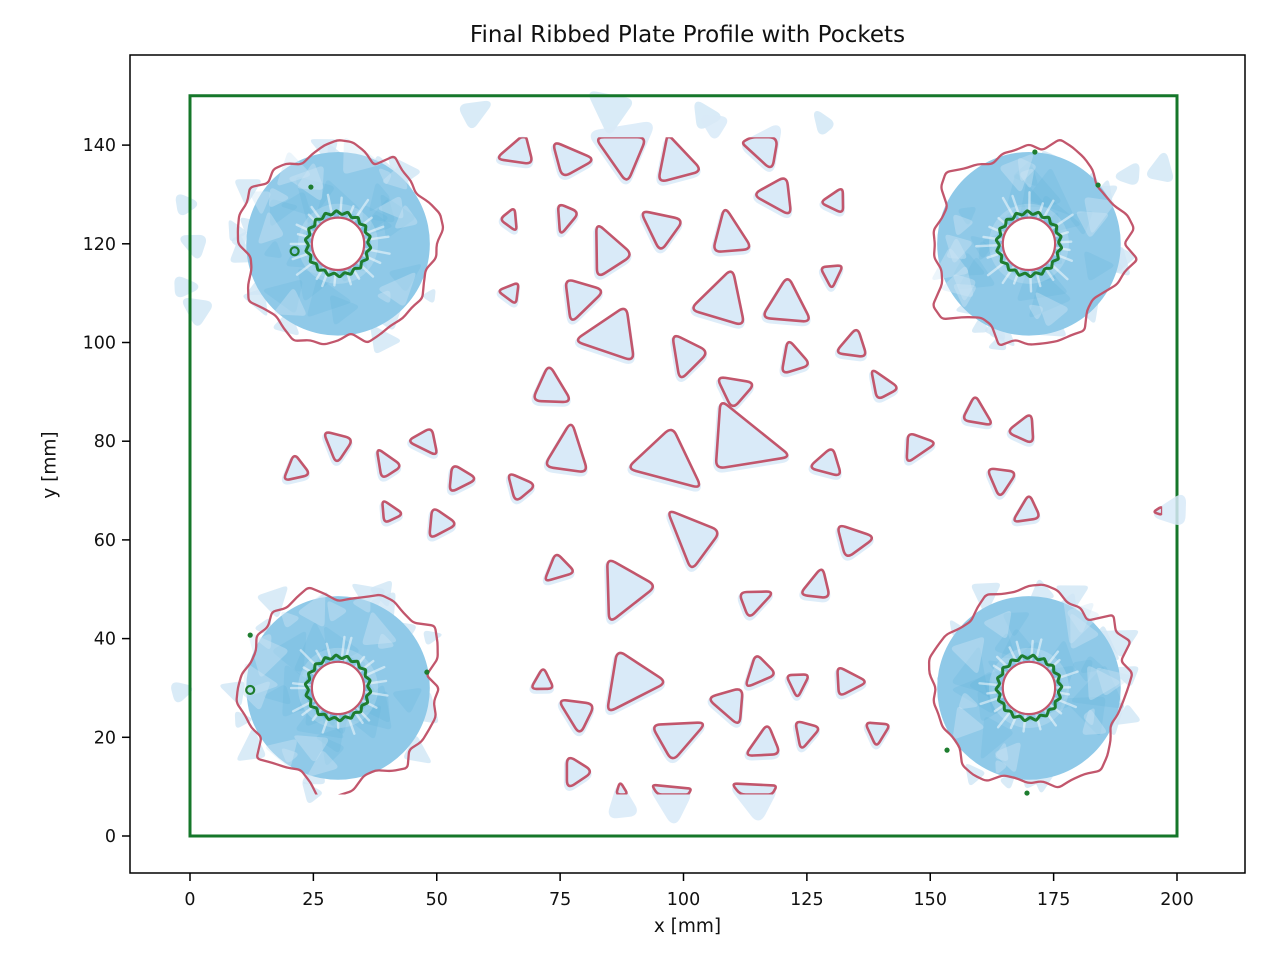  I want to click on x-tick-label: 25, so click(313, 900).